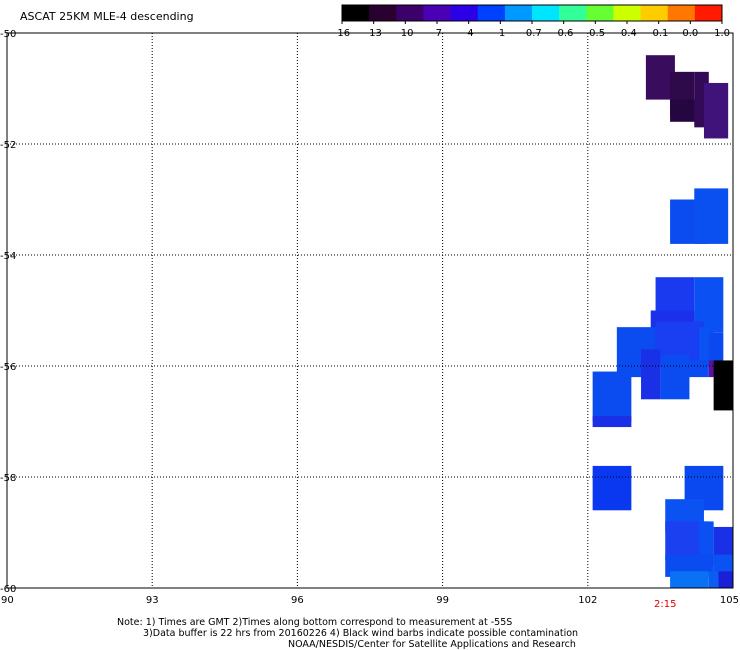 This screenshot has width=740, height=650. Describe the element at coordinates (8, 256) in the screenshot. I see `lat-label: -54` at that location.